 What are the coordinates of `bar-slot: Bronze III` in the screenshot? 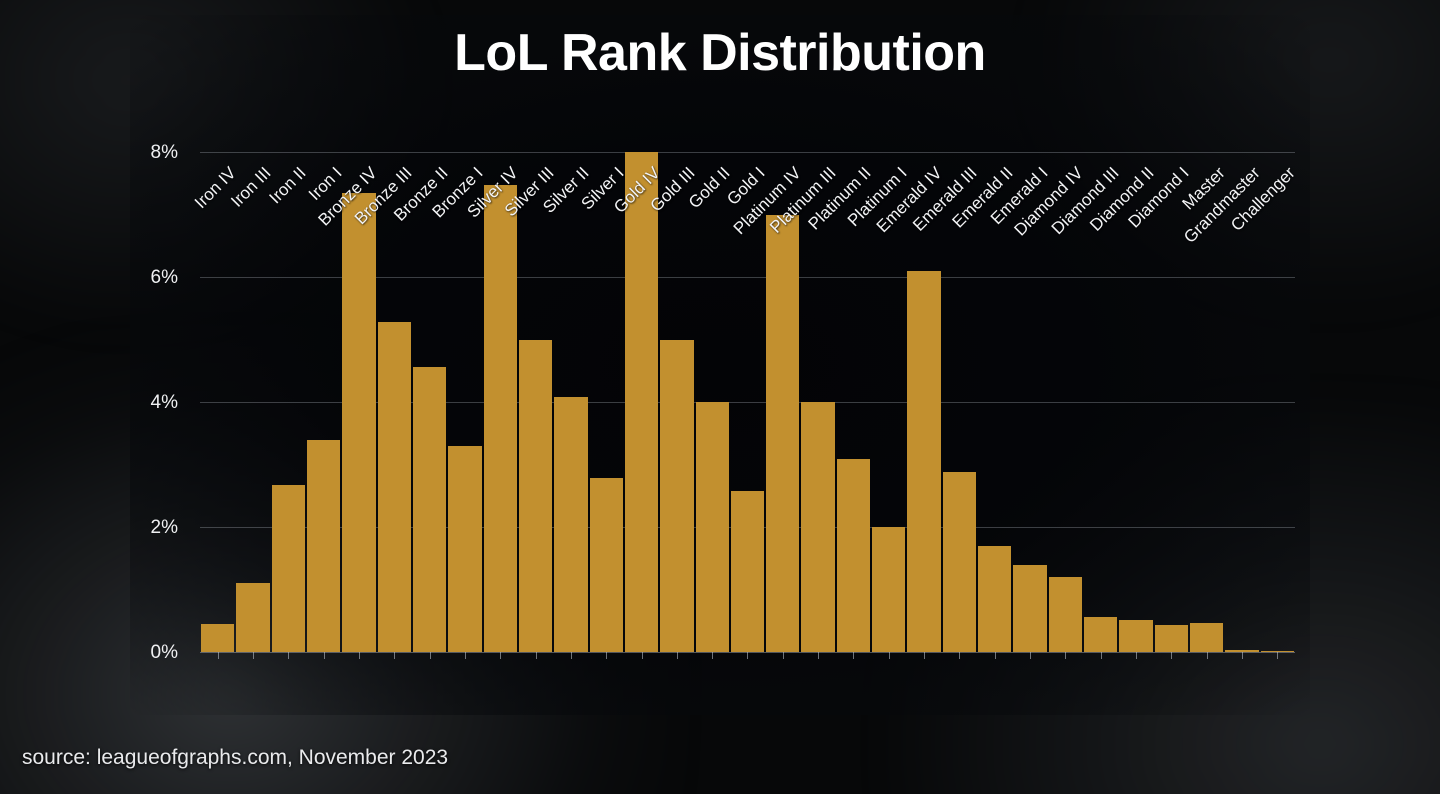 It's located at (383, 405).